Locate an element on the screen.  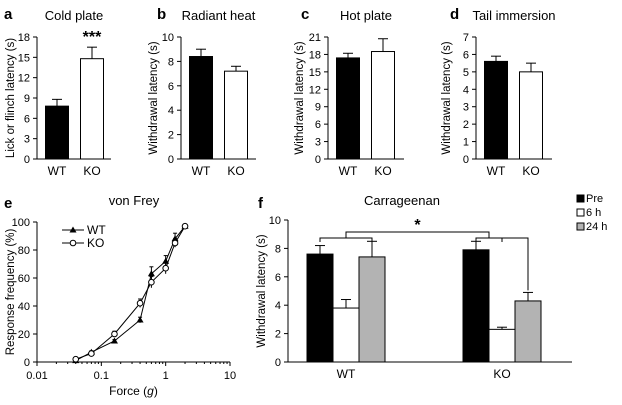
y-axis: 0 3 6 9 12 15 18 21 is located at coordinates (319, 99).